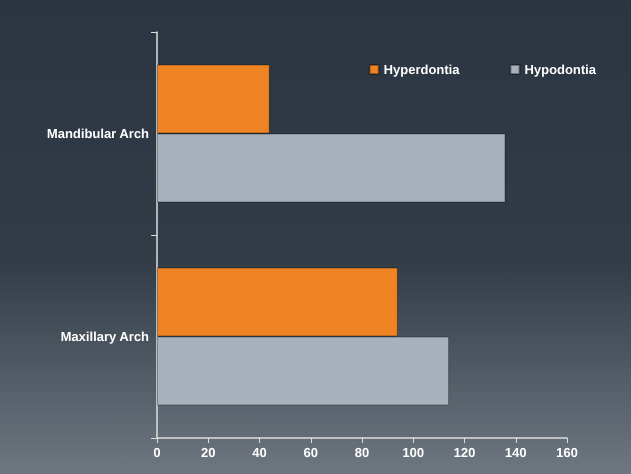 The width and height of the screenshot is (631, 474). Describe the element at coordinates (98, 133) in the screenshot. I see `y-tick-label: Mandibular Arch` at that location.